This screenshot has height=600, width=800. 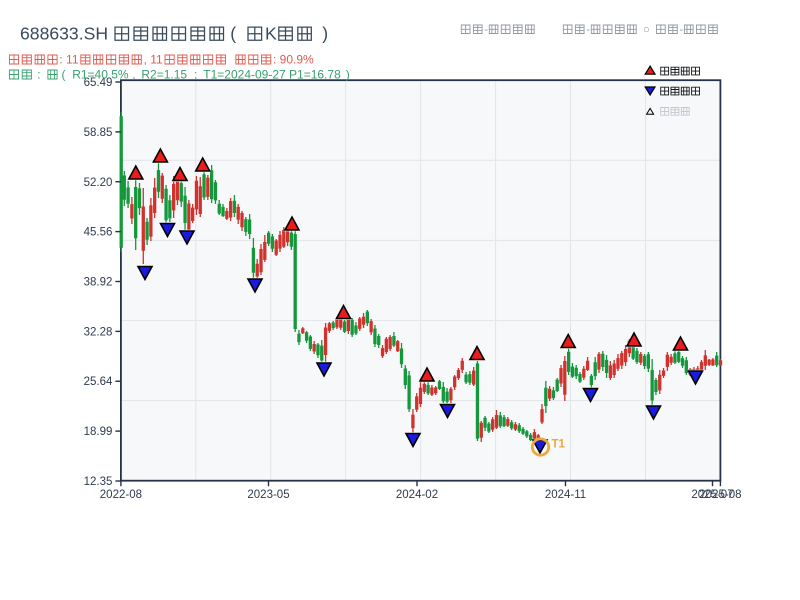 What do you see at coordinates (98, 233) in the screenshot?
I see `svg-text: 45.56` at bounding box center [98, 233].